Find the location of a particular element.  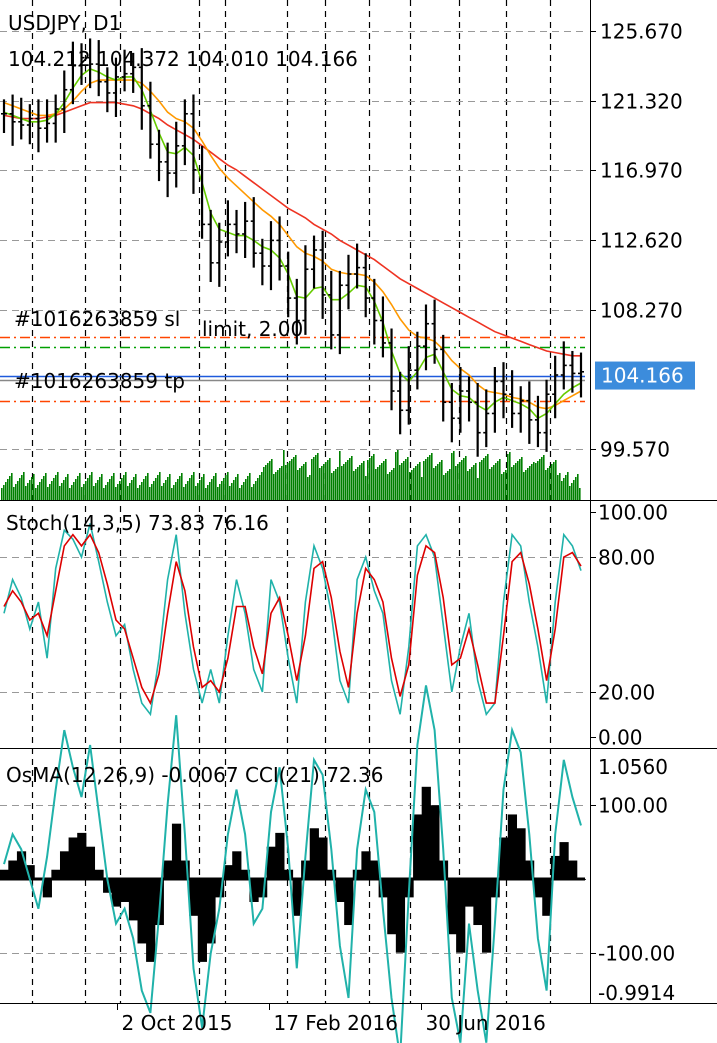

date-tick-label: 30 Jun 2016 is located at coordinates (486, 1023).